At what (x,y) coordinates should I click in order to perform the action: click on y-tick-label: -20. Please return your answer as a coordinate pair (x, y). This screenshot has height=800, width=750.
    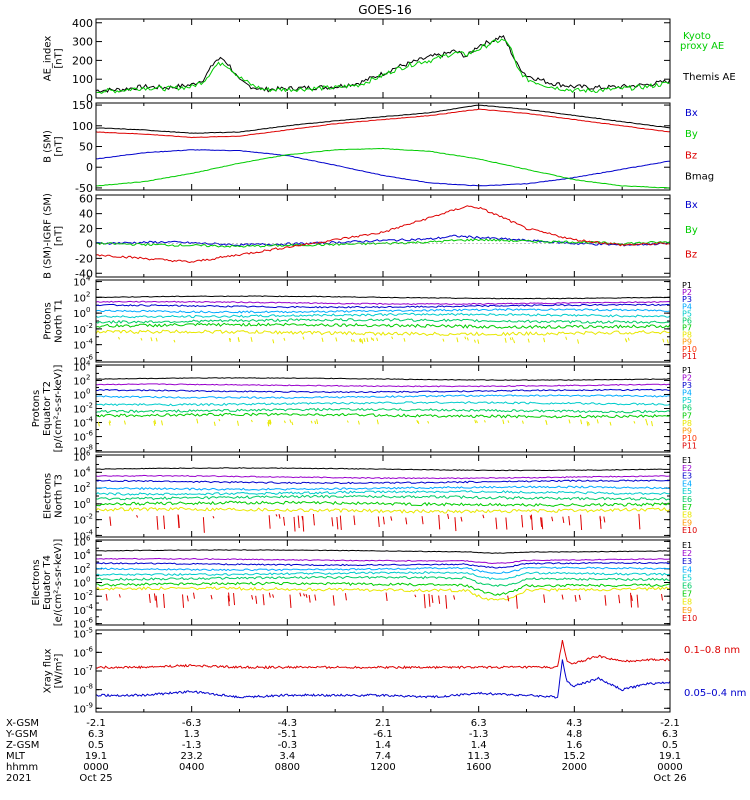
    Looking at the image, I should click on (84, 258).